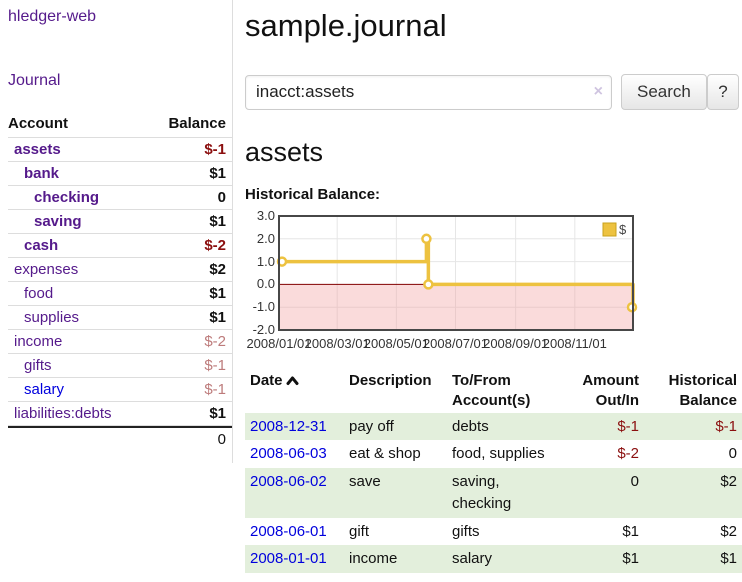 This screenshot has width=742, height=582. I want to click on amount-column-header: Amount Out/In, so click(610, 390).